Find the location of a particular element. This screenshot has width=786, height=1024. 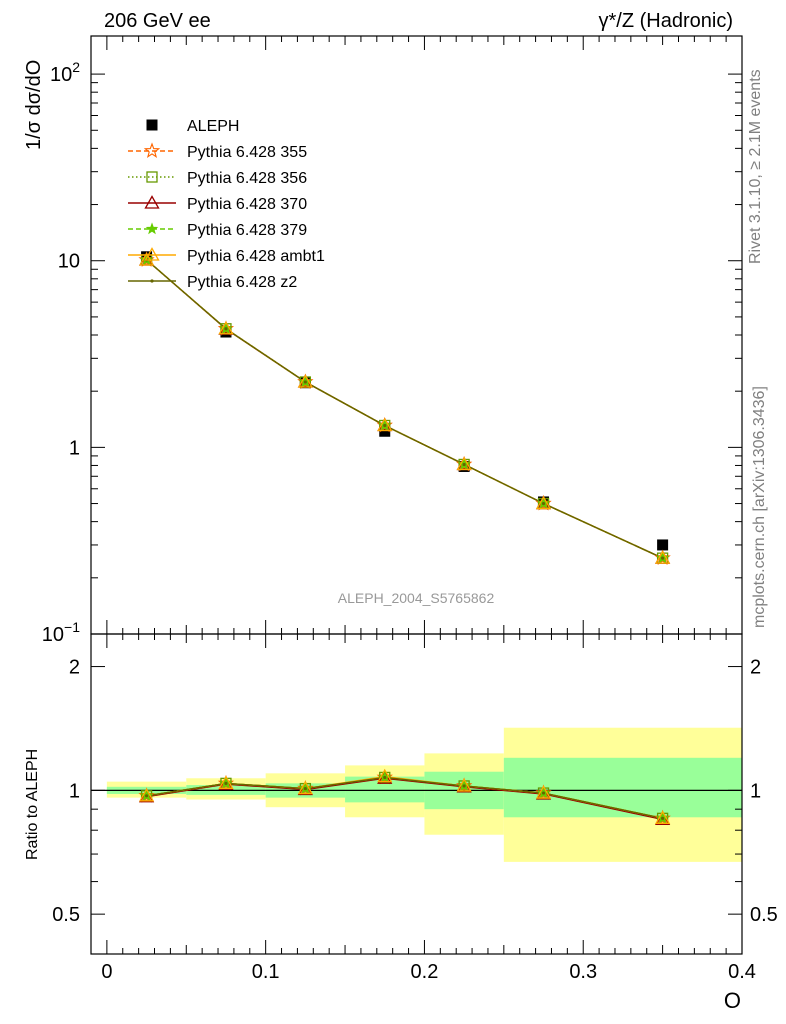

legend-marker-data is located at coordinates (152, 125).